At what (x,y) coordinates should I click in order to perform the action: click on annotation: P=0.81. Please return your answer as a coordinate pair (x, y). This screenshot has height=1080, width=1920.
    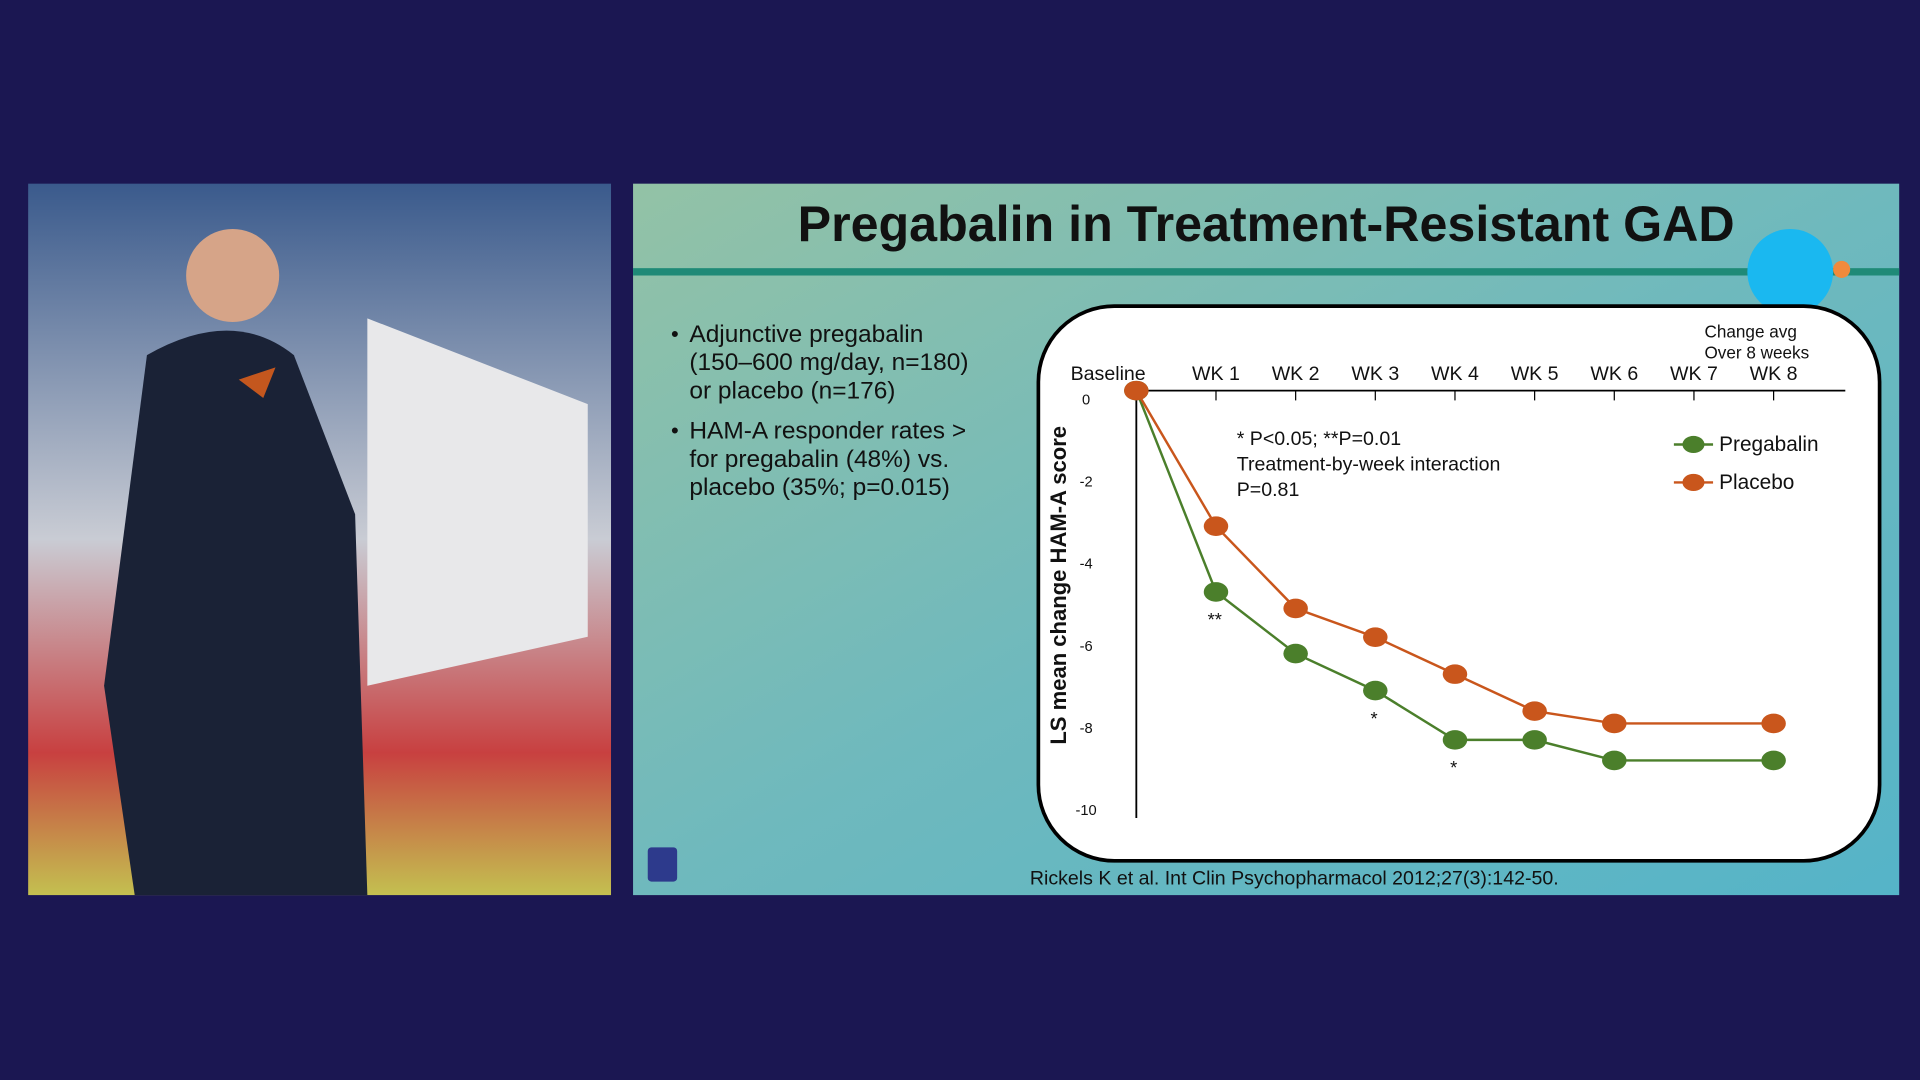
    Looking at the image, I should click on (1268, 490).